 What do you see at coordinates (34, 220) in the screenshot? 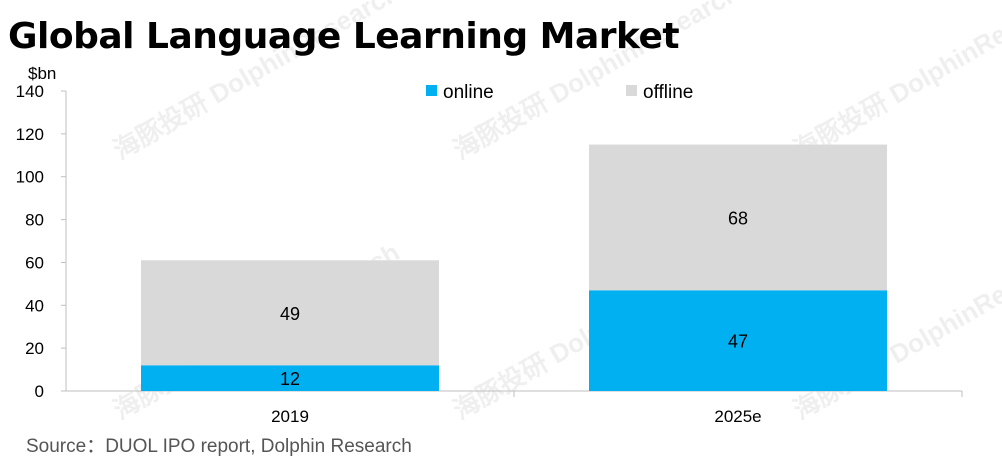
I see `y-tick-label: 80` at bounding box center [34, 220].